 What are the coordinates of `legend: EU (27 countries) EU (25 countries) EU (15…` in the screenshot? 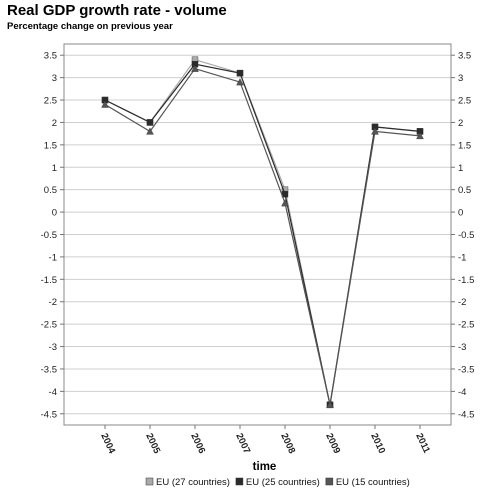 It's located at (277, 482).